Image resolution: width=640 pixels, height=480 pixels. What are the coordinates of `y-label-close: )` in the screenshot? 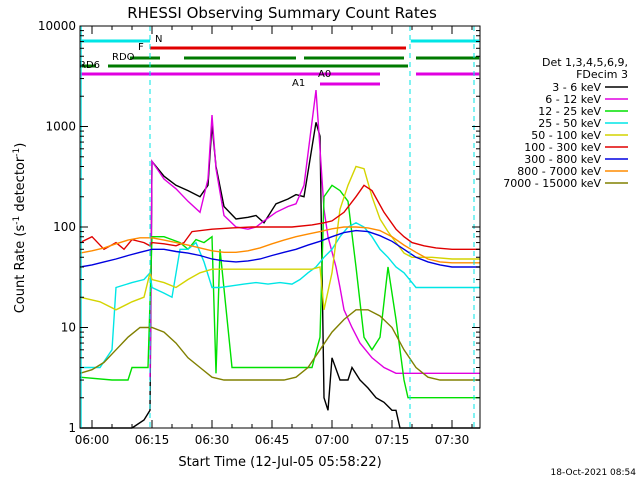 It's located at (20, 145).